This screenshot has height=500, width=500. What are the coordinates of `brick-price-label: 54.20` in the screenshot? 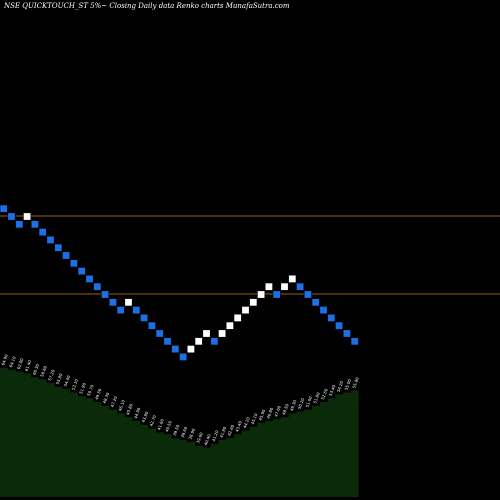 It's located at (340, 386).